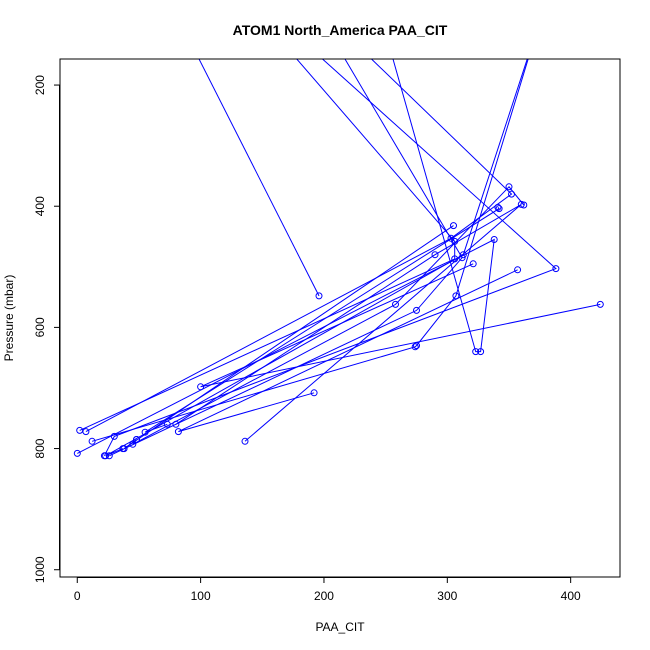  I want to click on x-tick-label: 400, so click(571, 596).